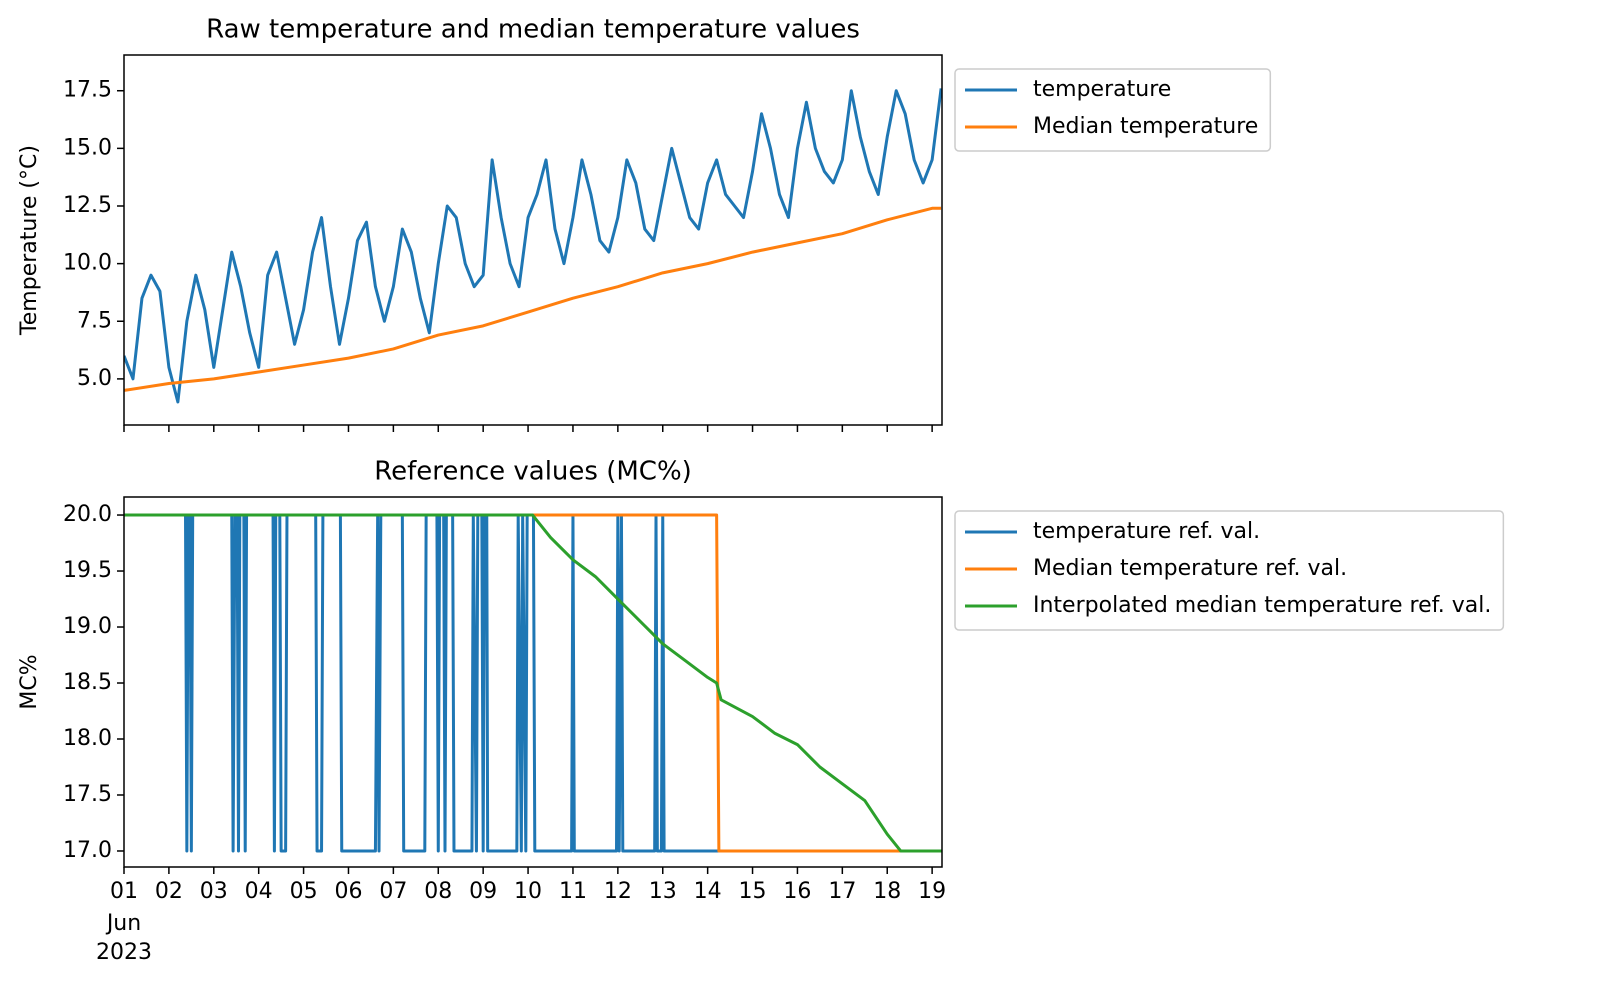  What do you see at coordinates (1145, 126) in the screenshot?
I see `legend-label: Median temperature` at bounding box center [1145, 126].